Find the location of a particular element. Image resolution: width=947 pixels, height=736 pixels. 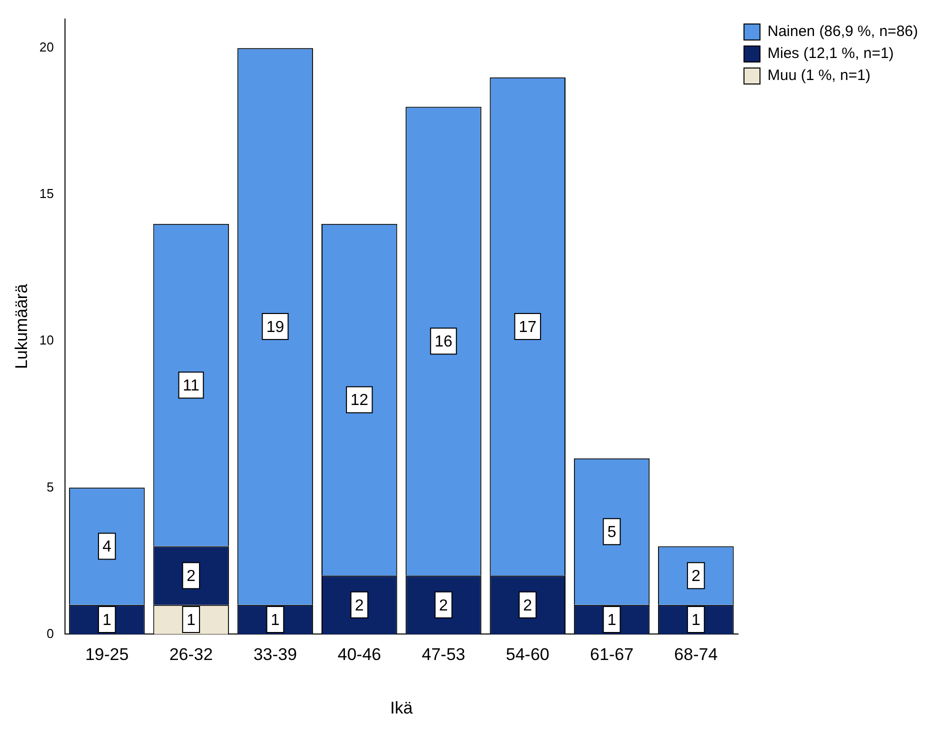

data-label: 19 is located at coordinates (275, 327).